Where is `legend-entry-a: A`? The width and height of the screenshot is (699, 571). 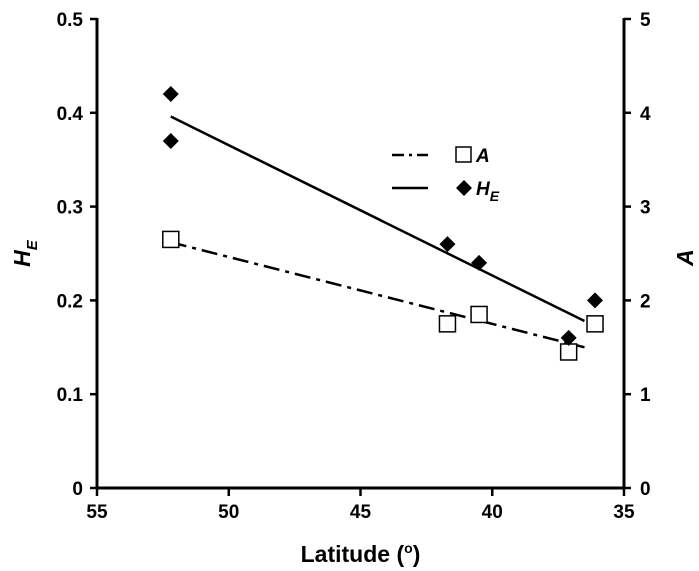
legend-entry-a: A is located at coordinates (441, 156).